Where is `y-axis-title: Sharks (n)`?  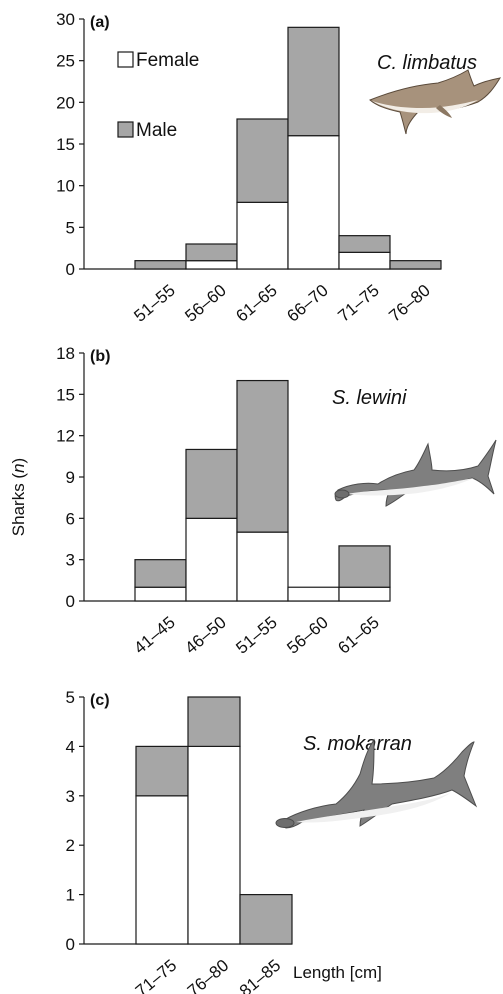
y-axis-title: Sharks (n) is located at coordinates (18, 497).